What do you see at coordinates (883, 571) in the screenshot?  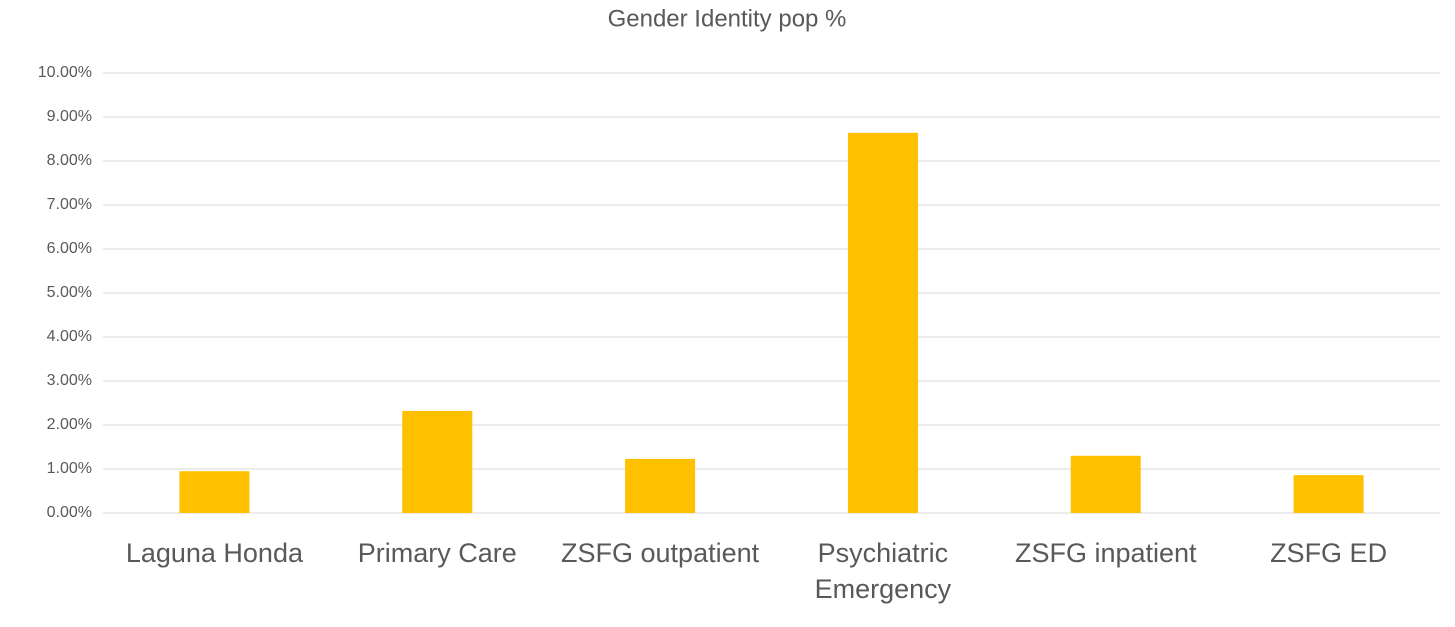 I see `x-tick-label: Psychiatric Emergency` at bounding box center [883, 571].